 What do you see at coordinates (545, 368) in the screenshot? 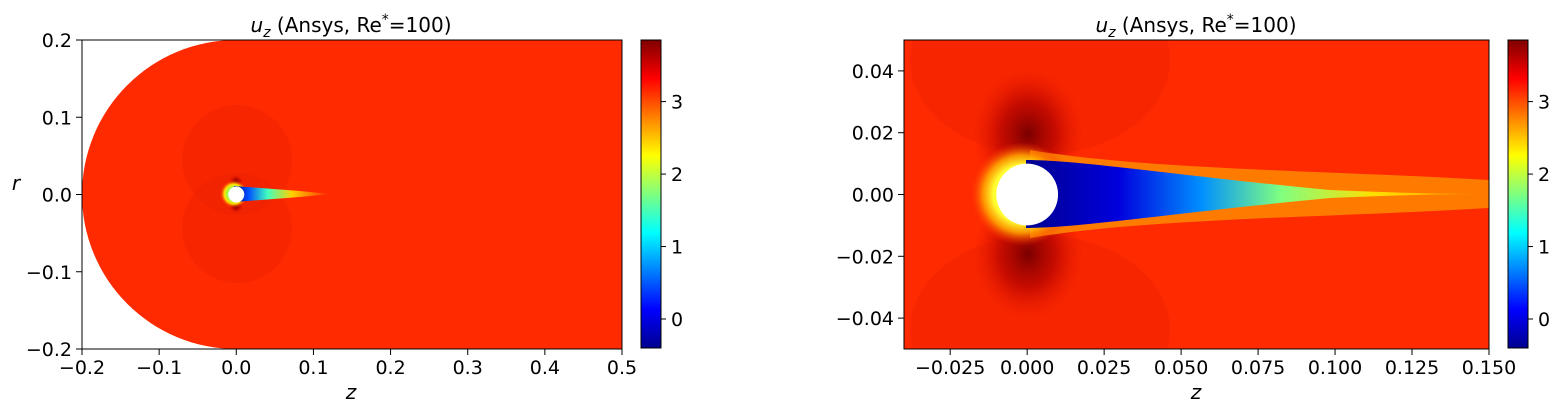
I see `left-xtick-label: 0.4` at bounding box center [545, 368].